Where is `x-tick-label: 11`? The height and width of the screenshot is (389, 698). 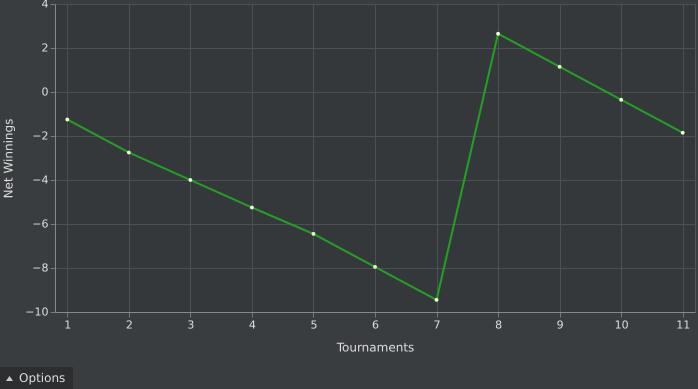
x-tick-label: 11 is located at coordinates (683, 325).